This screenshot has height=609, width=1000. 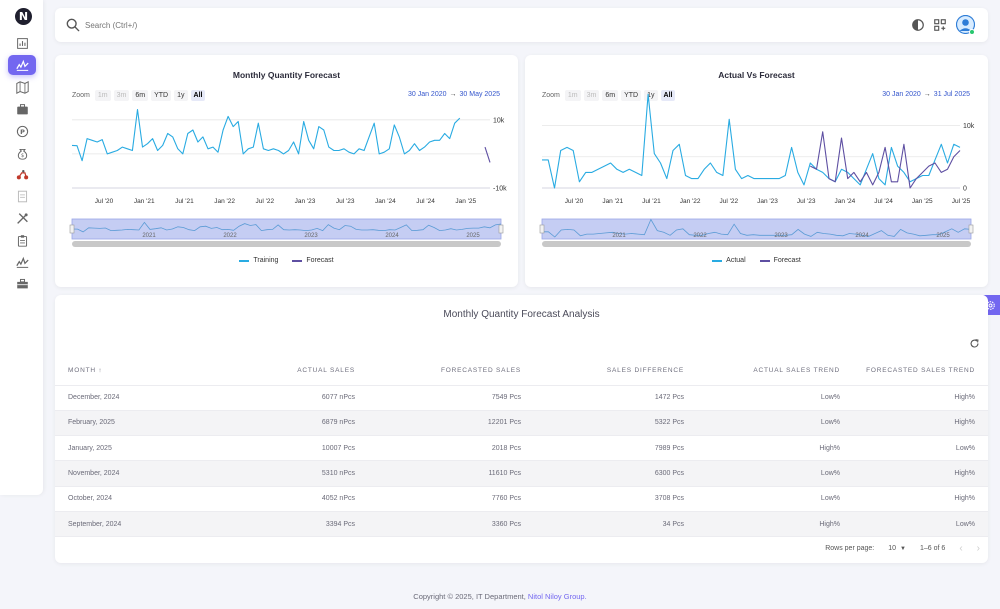 What do you see at coordinates (914, 371) in the screenshot?
I see `column-header-forecasted-sales-trend: Forecasted Sales Trend` at bounding box center [914, 371].